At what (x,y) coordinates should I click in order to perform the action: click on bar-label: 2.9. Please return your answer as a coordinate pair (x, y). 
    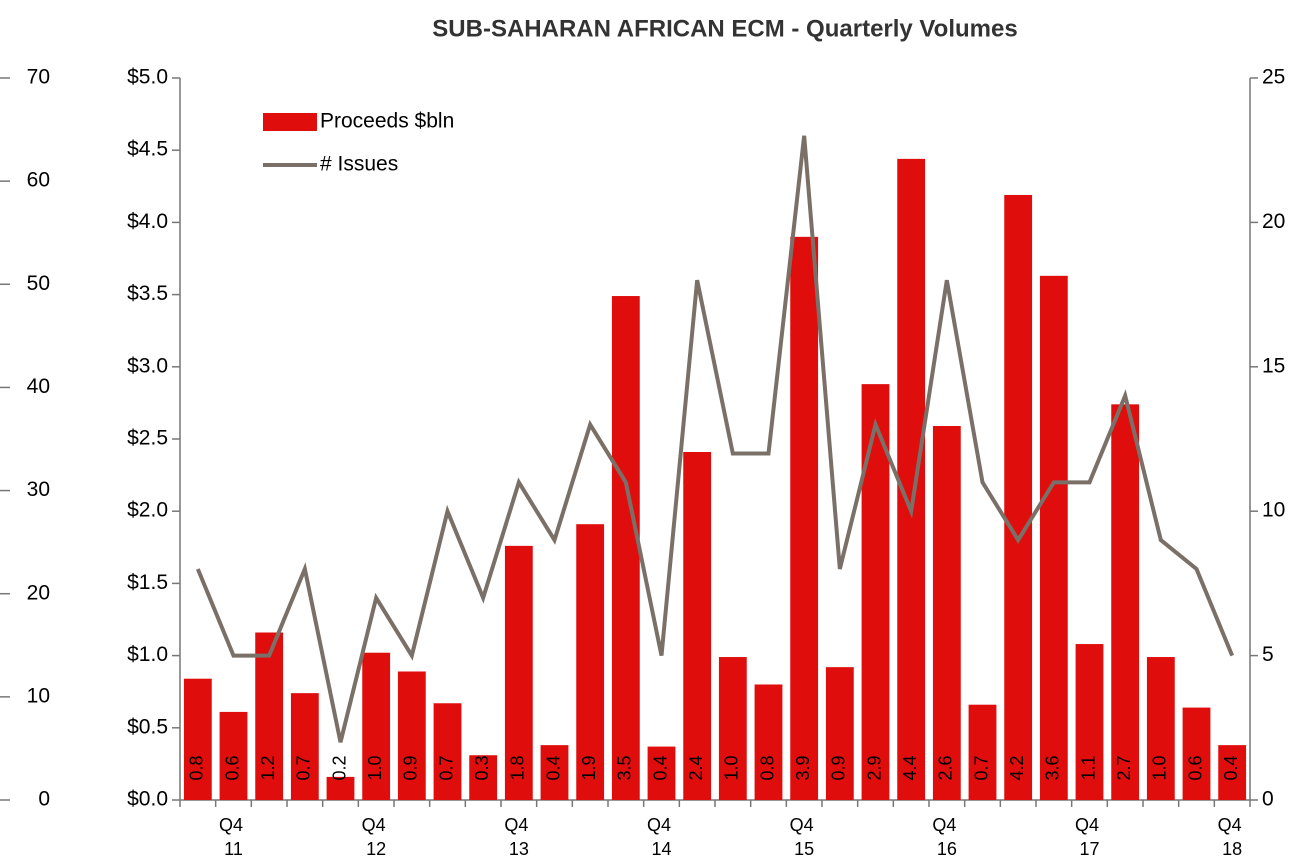
    Looking at the image, I should click on (874, 767).